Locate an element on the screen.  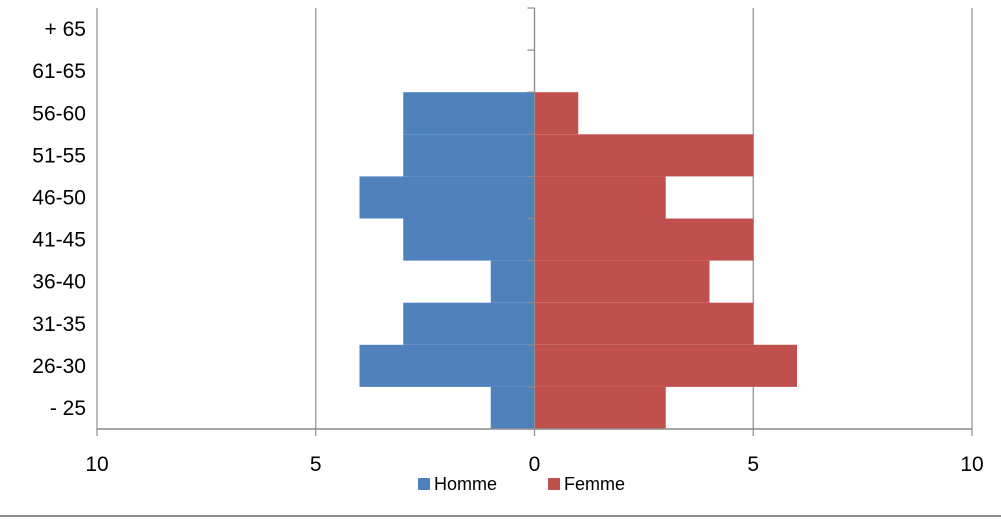
y-tick-label-4: 41-45 is located at coordinates (59, 240).